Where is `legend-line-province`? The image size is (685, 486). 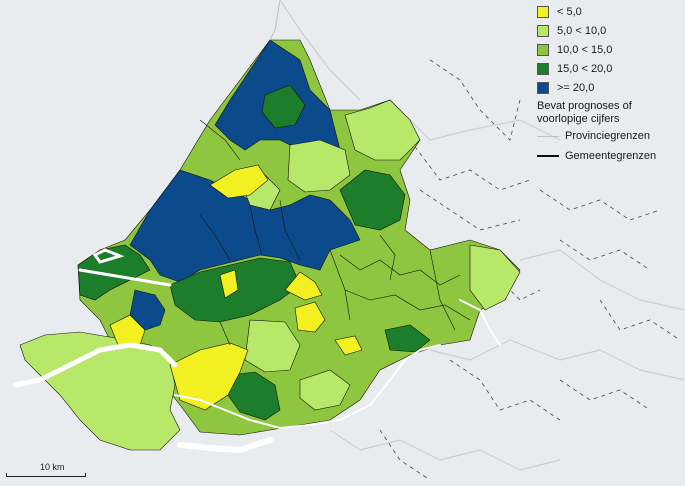
legend-line-province is located at coordinates (548, 136).